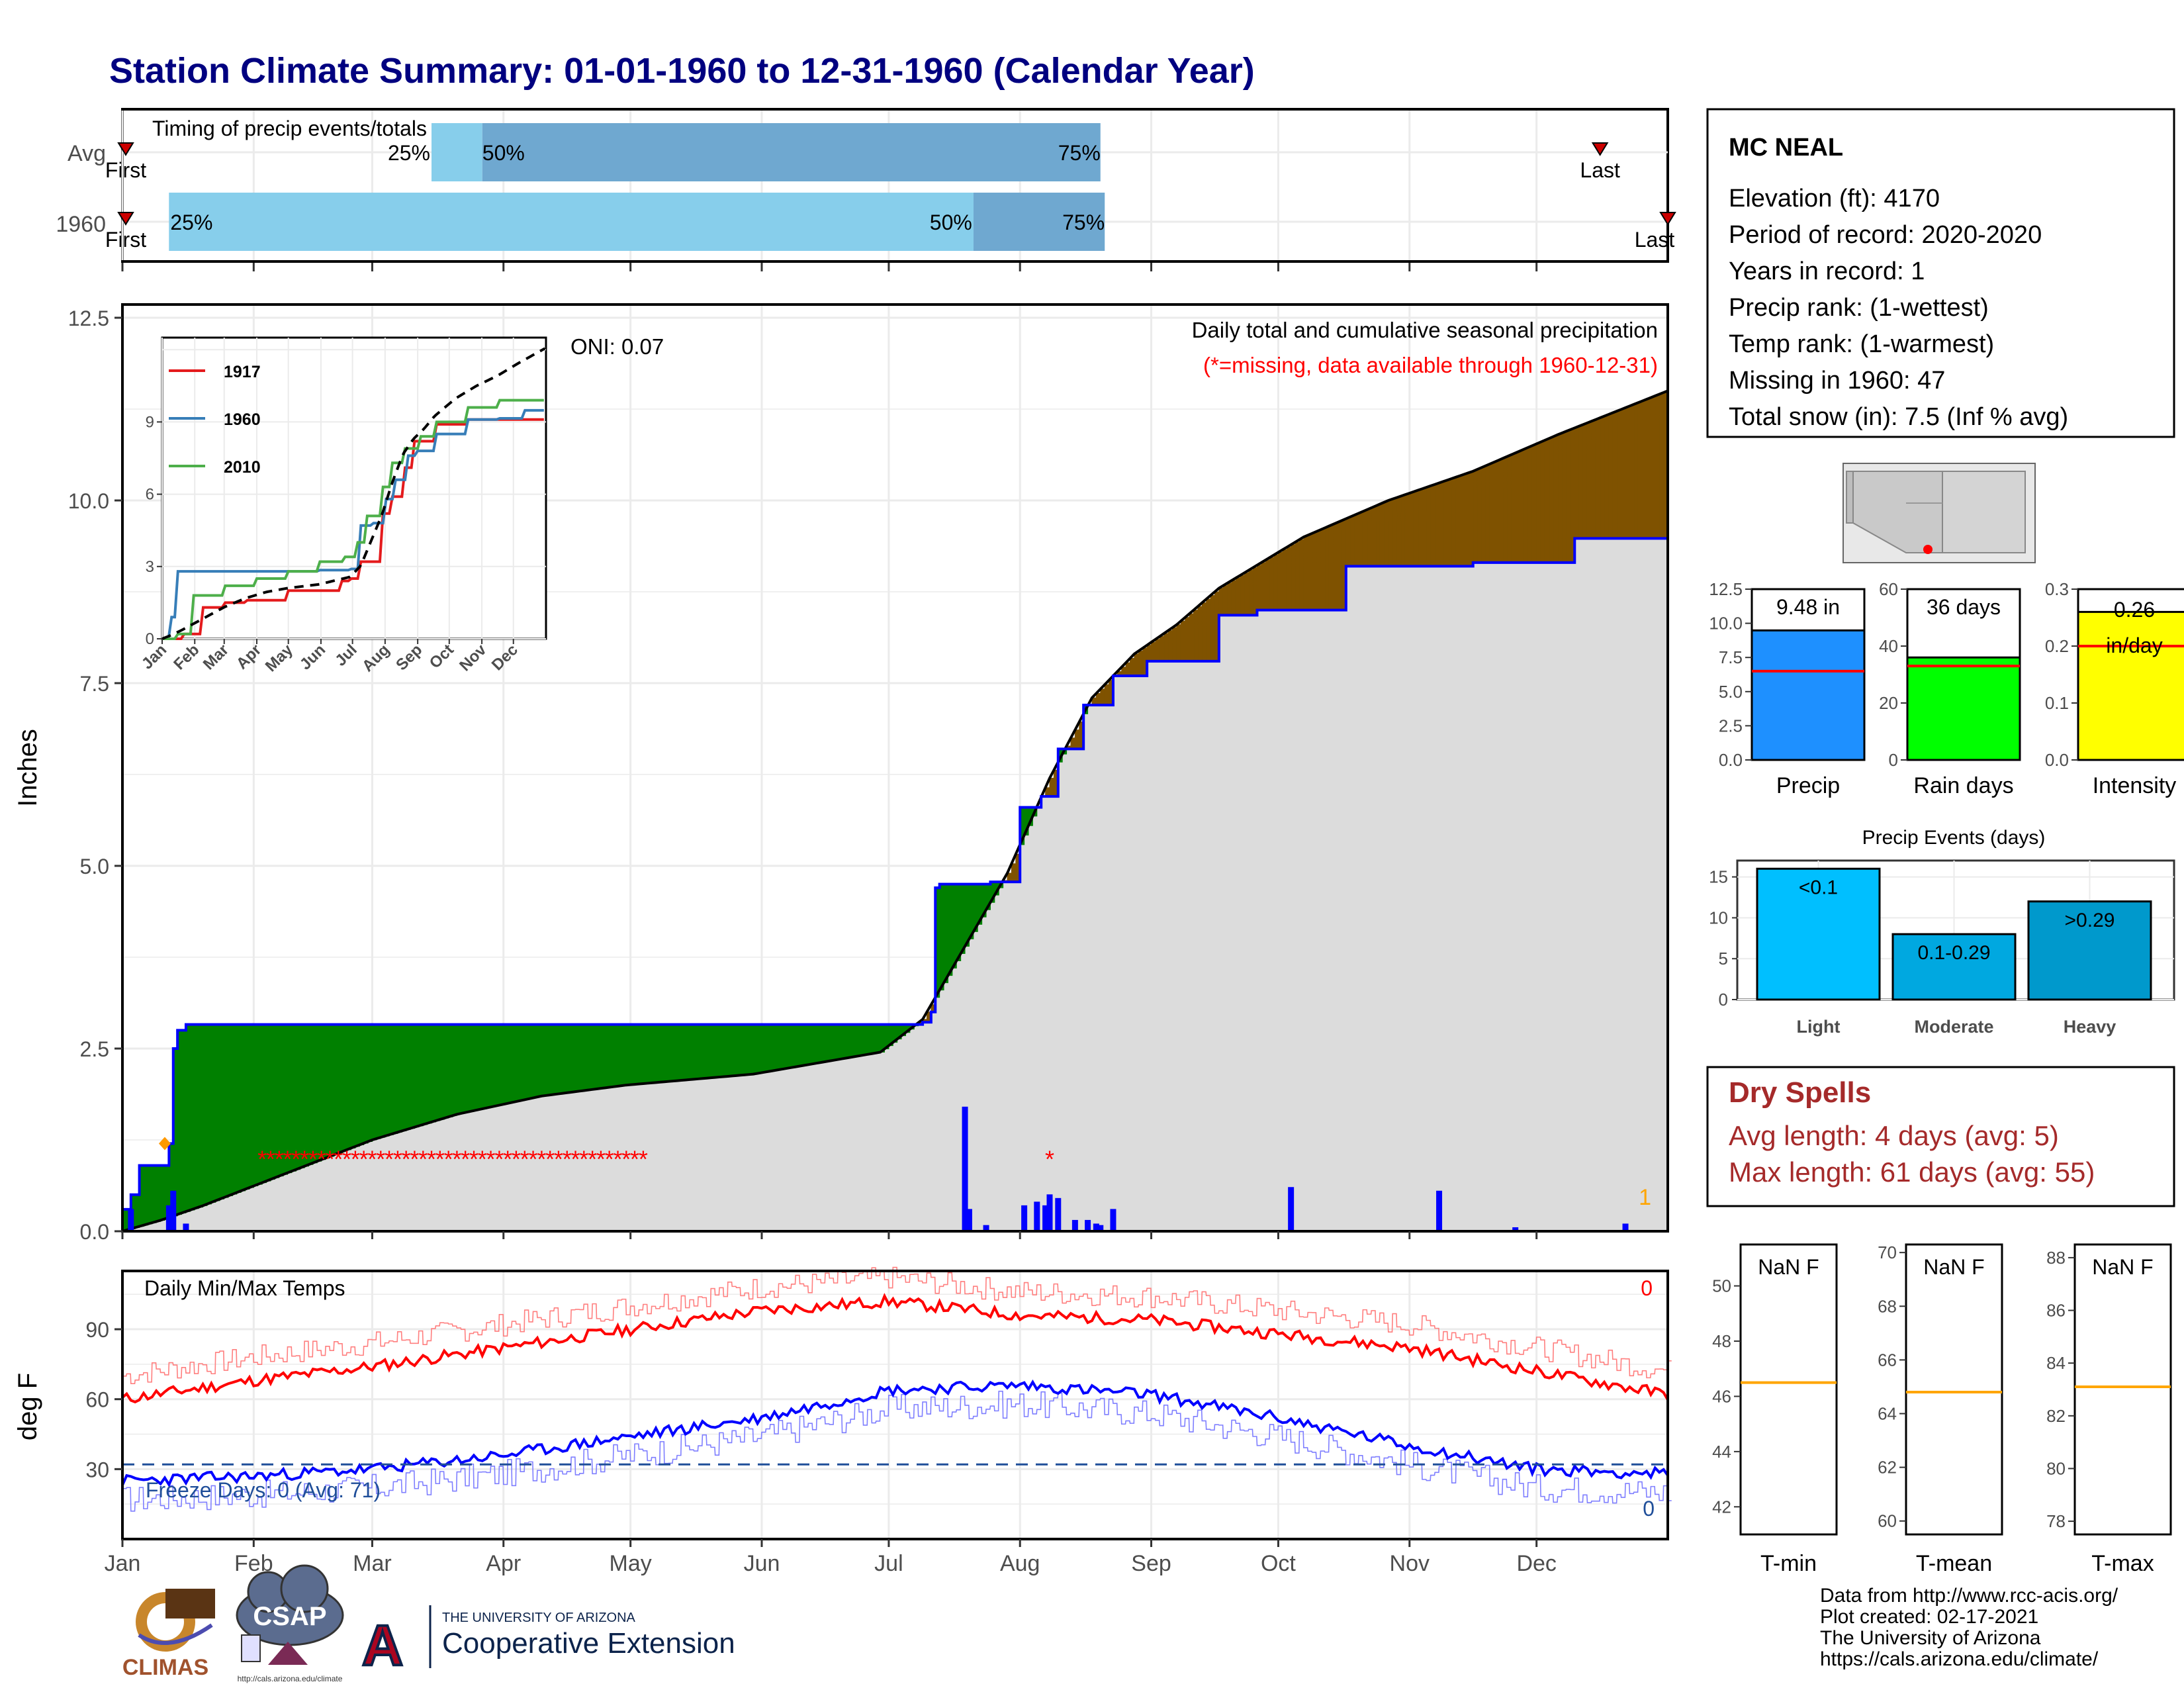 Image resolution: width=2184 pixels, height=1688 pixels. I want to click on precip-ytick-label: 0.0, so click(95, 1232).